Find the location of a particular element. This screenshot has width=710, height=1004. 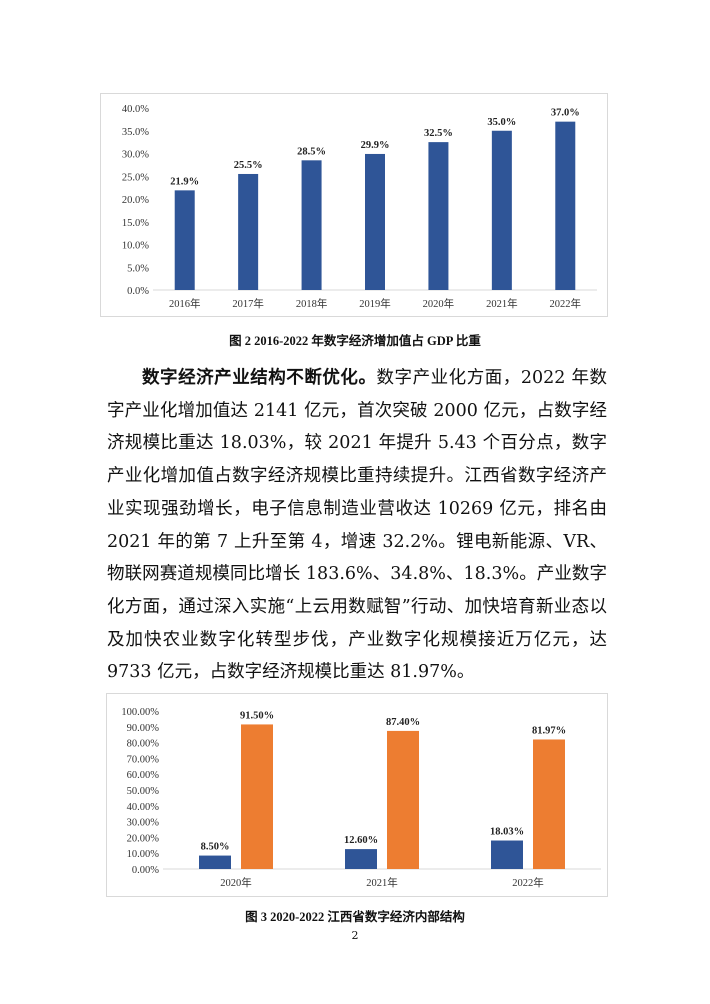

data-label: 87.40% is located at coordinates (403, 722).